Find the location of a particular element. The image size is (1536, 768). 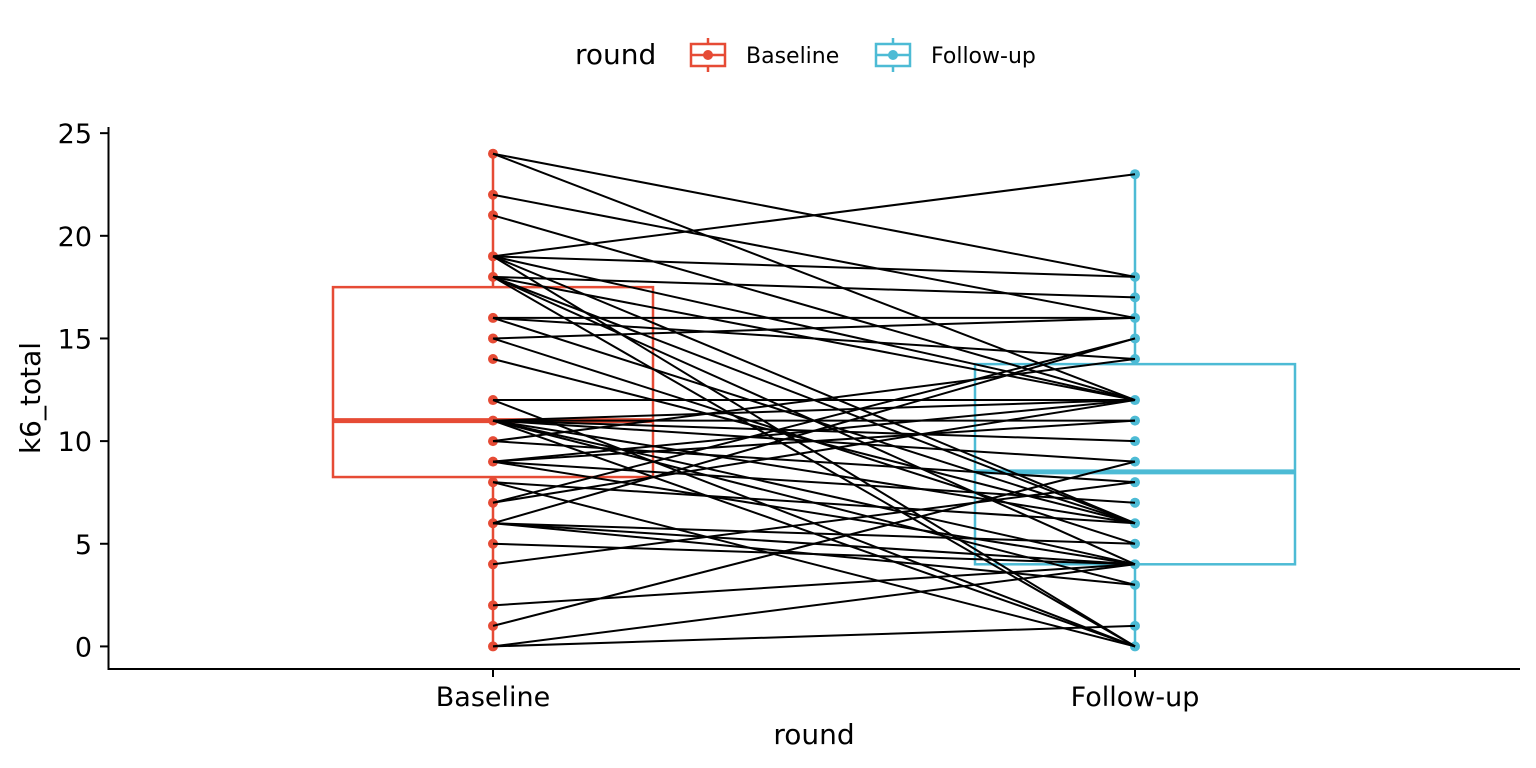

x-tick-label-follow-up: Follow-up is located at coordinates (1135, 697).